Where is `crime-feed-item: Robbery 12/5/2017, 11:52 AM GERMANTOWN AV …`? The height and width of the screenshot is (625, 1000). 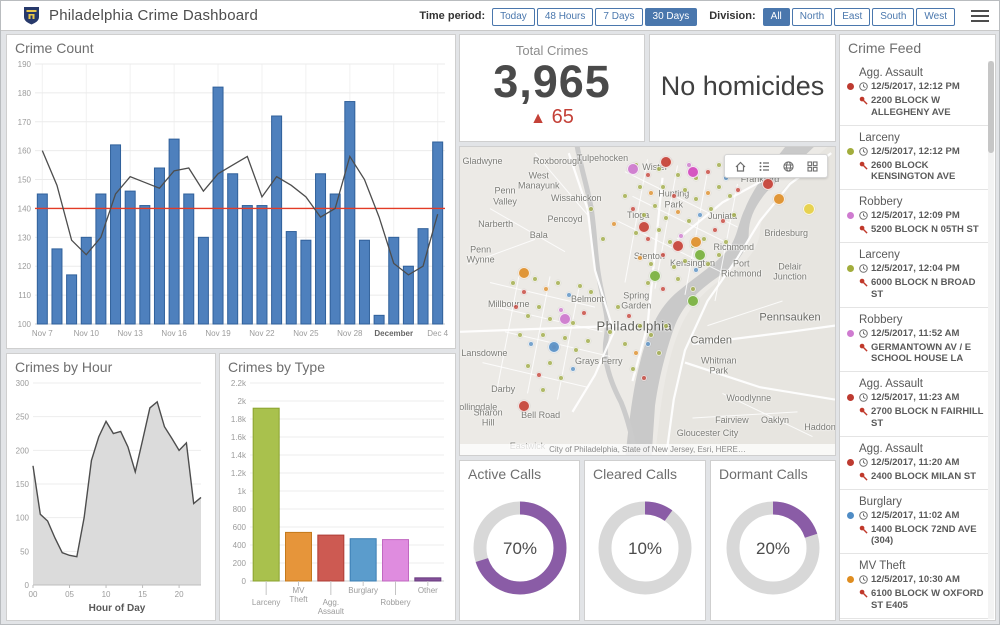 crime-feed-item: Robbery 12/5/2017, 11:52 AM GERMANTOWN AV … is located at coordinates (914, 340).